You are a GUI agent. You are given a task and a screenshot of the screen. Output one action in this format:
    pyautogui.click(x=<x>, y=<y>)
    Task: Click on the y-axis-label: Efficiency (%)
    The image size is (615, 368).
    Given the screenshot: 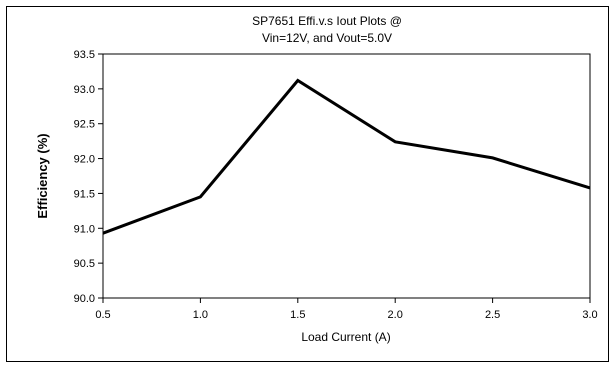 What is the action you would take?
    pyautogui.click(x=42, y=175)
    